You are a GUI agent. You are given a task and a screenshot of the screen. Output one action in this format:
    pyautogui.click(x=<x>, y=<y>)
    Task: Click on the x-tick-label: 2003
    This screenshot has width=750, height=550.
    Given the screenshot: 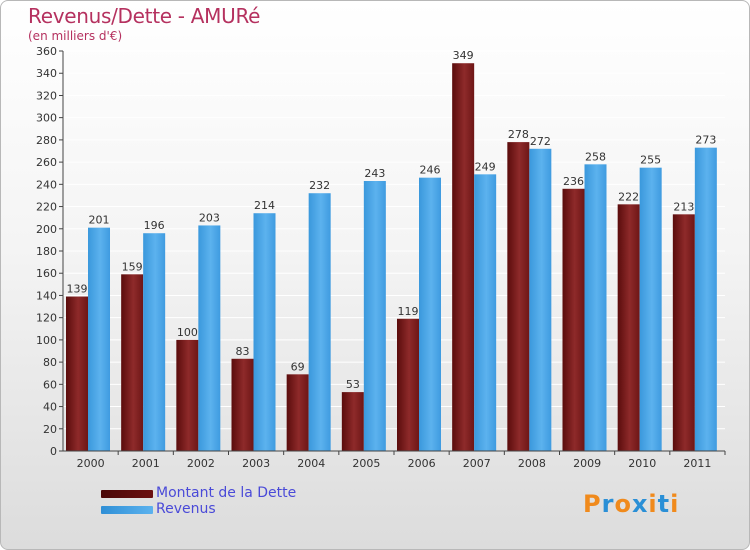 What is the action you would take?
    pyautogui.click(x=256, y=463)
    